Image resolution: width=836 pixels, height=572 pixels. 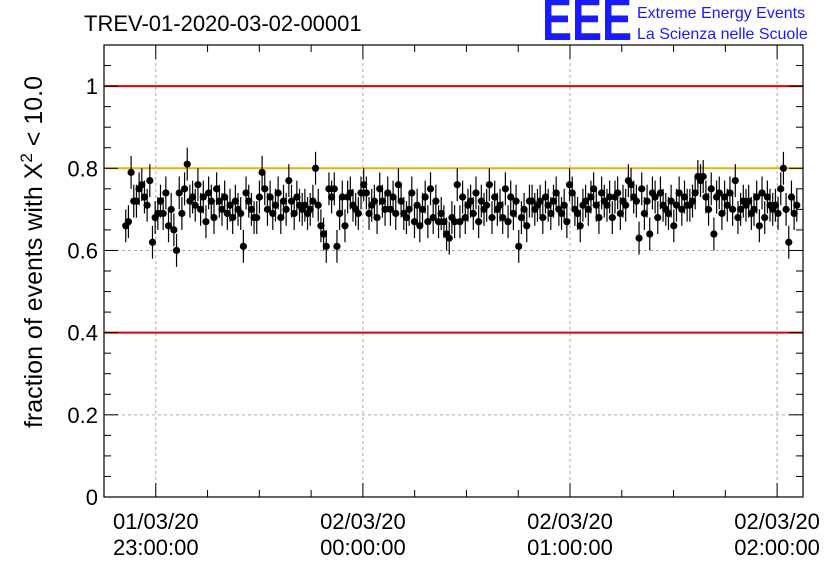 What do you see at coordinates (363, 521) in the screenshot?
I see `x-tick-date-label: 02/03/20` at bounding box center [363, 521].